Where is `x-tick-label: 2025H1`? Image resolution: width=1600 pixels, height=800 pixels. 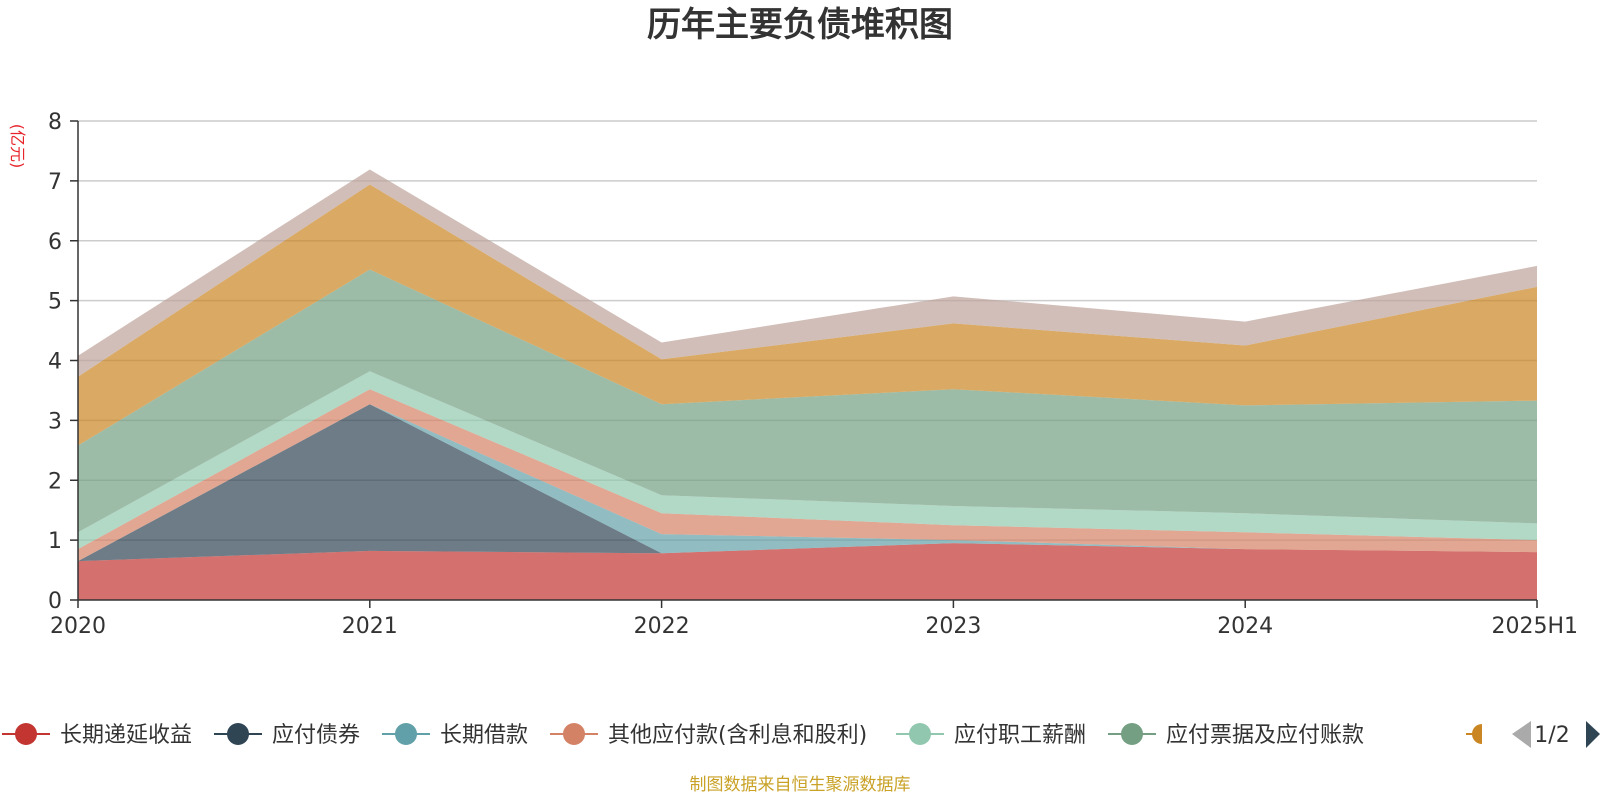
x-tick-label: 2025H1 is located at coordinates (1534, 626).